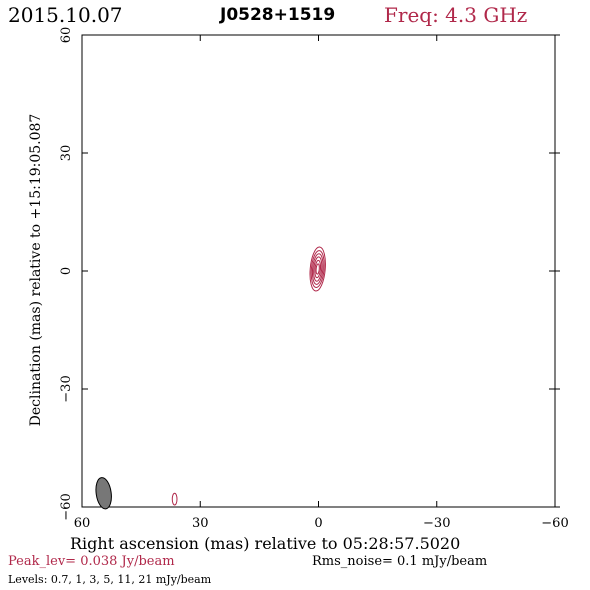  I want to click on y-tick-label: −30, so click(66, 388).